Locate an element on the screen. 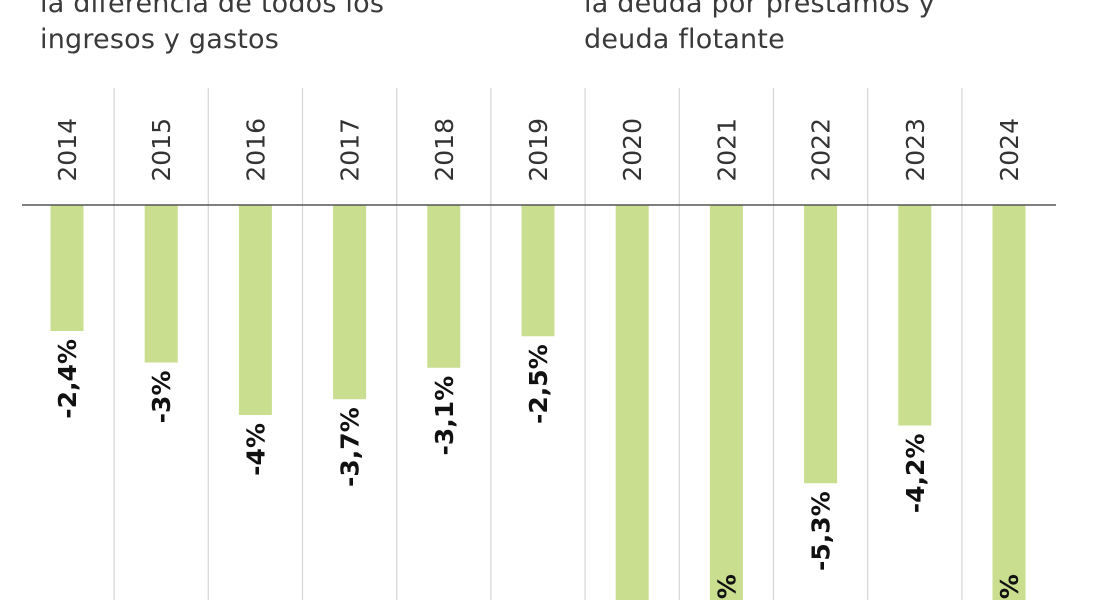  bar-2016 is located at coordinates (255, 310).